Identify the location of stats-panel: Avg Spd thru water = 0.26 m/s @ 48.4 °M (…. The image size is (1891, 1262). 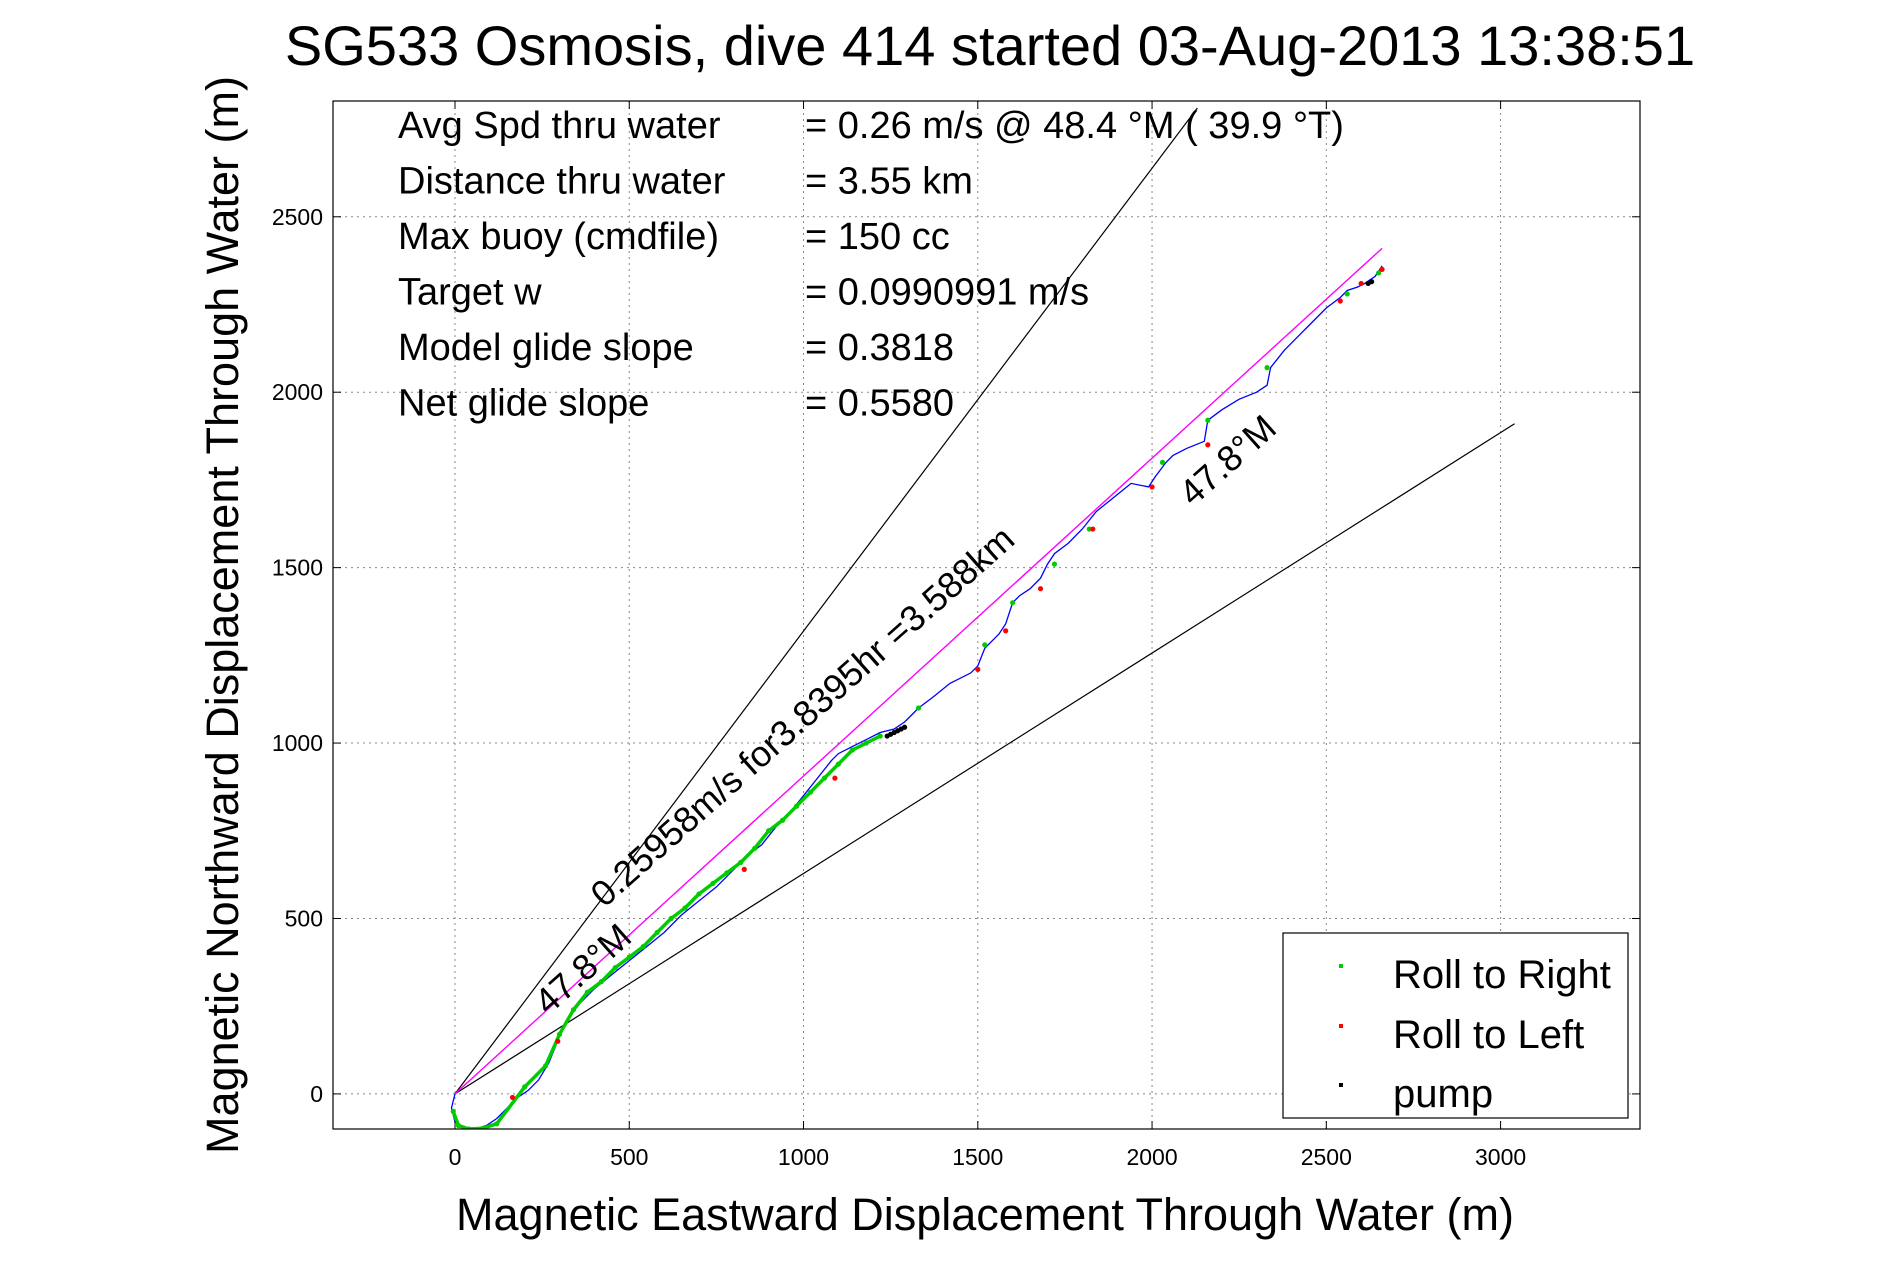
(871, 265).